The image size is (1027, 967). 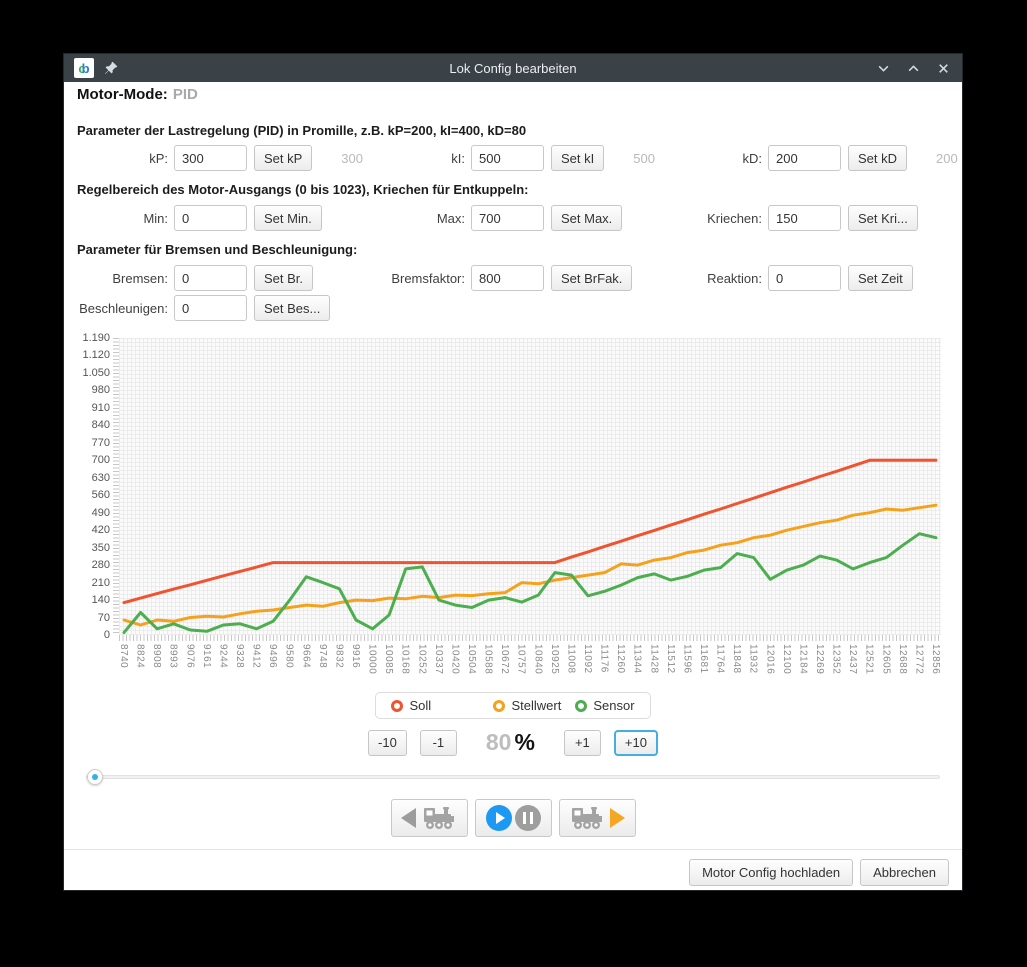 What do you see at coordinates (904, 872) in the screenshot?
I see `cancel-button: Abbrechen` at bounding box center [904, 872].